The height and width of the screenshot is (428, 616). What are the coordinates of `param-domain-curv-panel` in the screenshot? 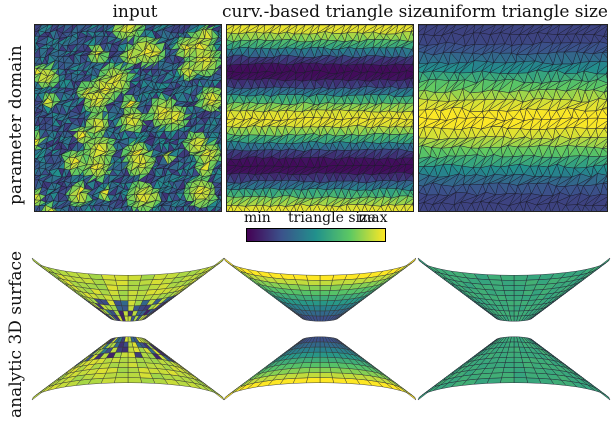 It's located at (320, 118).